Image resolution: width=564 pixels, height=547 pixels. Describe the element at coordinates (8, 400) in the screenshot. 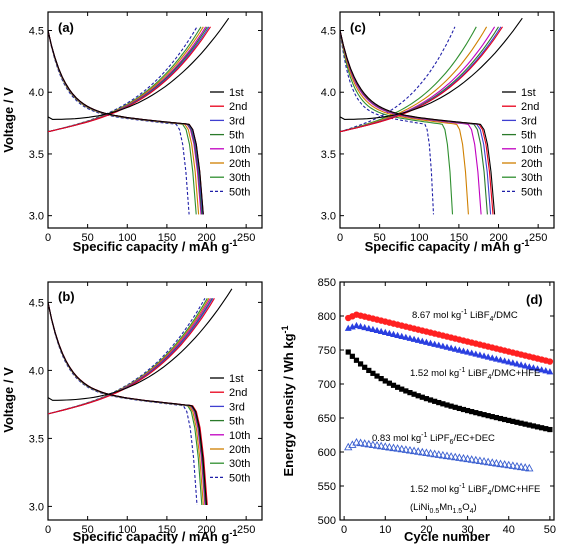

I see `y-axis-label: Voltage / V` at that location.